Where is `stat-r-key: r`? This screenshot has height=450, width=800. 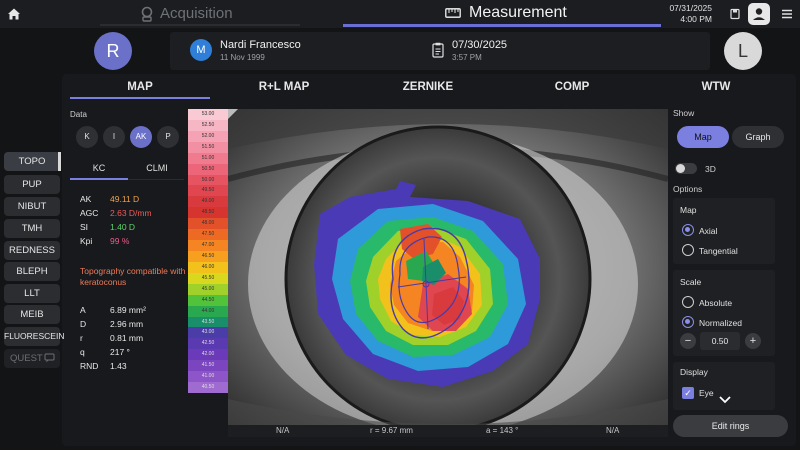
stat-r-key: r is located at coordinates (81, 338).